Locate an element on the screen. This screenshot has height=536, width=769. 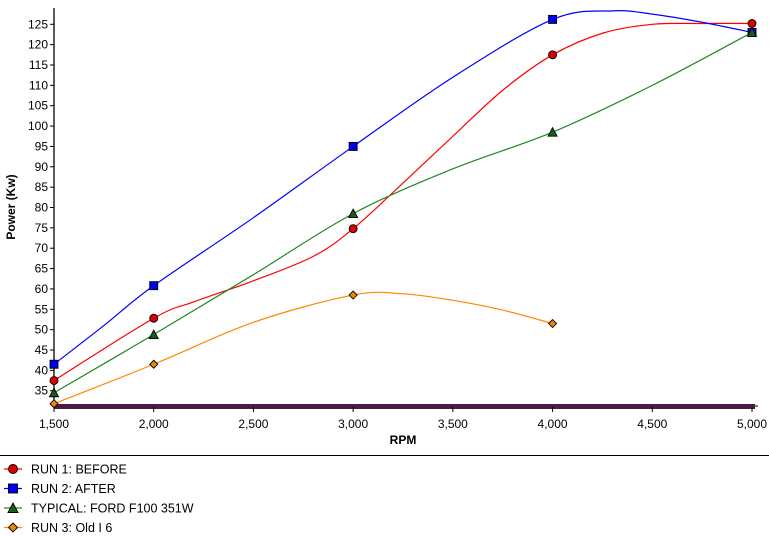
y-tick-label: 45 is located at coordinates (42, 350).